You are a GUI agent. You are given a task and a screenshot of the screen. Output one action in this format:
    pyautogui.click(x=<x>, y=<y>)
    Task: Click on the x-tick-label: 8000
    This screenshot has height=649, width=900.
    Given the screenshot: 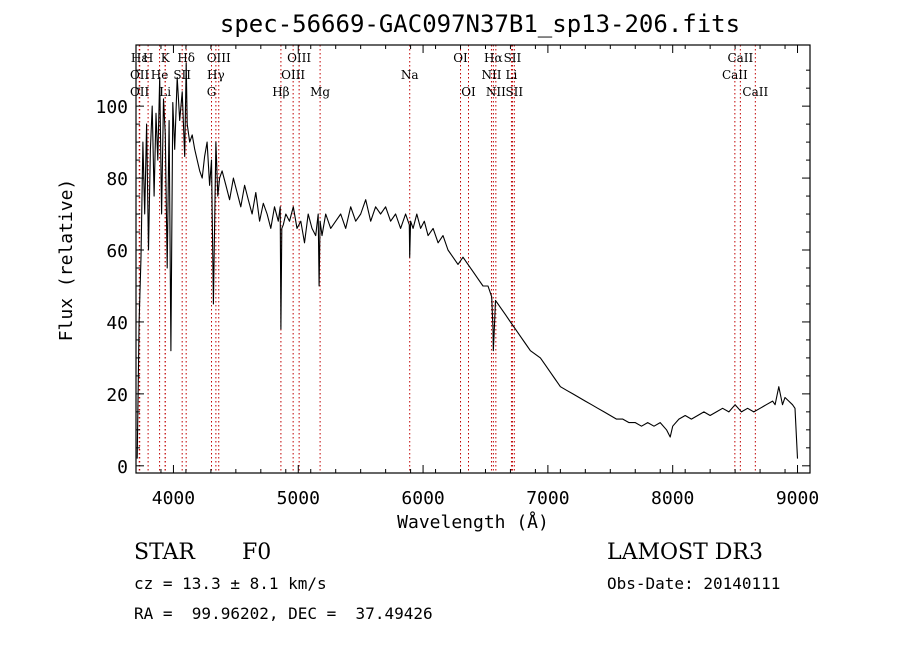 What is the action you would take?
    pyautogui.click(x=672, y=498)
    